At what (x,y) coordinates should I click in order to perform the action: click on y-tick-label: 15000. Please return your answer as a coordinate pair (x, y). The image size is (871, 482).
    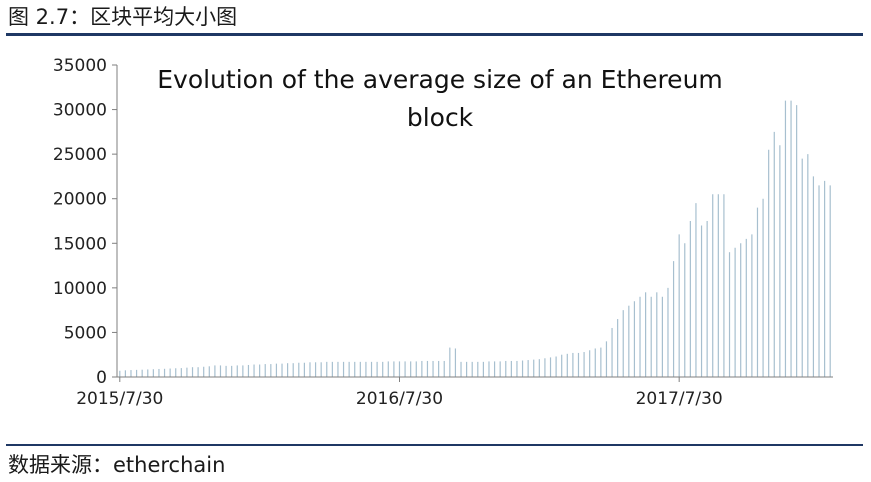
    Looking at the image, I should click on (80, 244).